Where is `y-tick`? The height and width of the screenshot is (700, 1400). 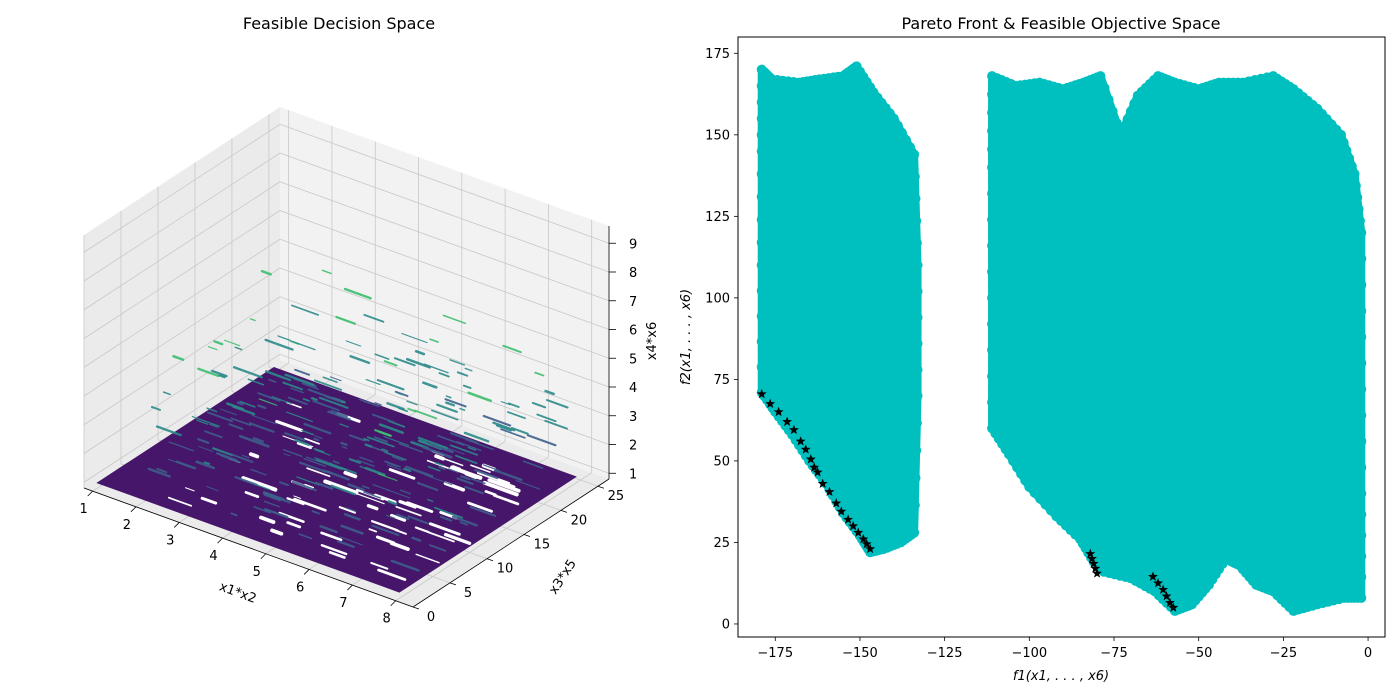
y-tick is located at coordinates (453, 584).